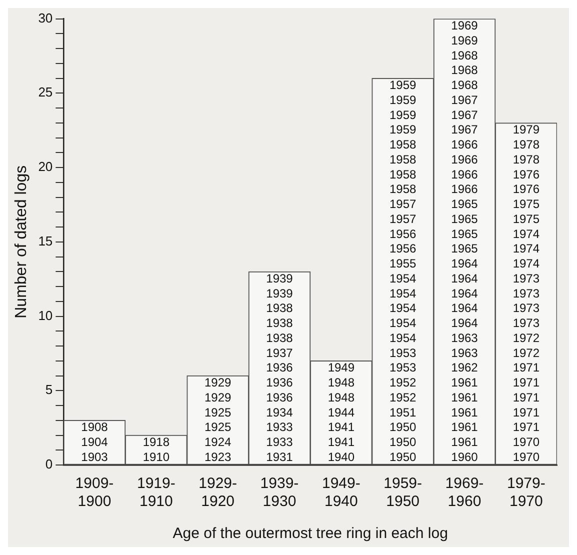 The width and height of the screenshot is (577, 555). Describe the element at coordinates (280, 412) in the screenshot. I see `annotation: 1934` at that location.